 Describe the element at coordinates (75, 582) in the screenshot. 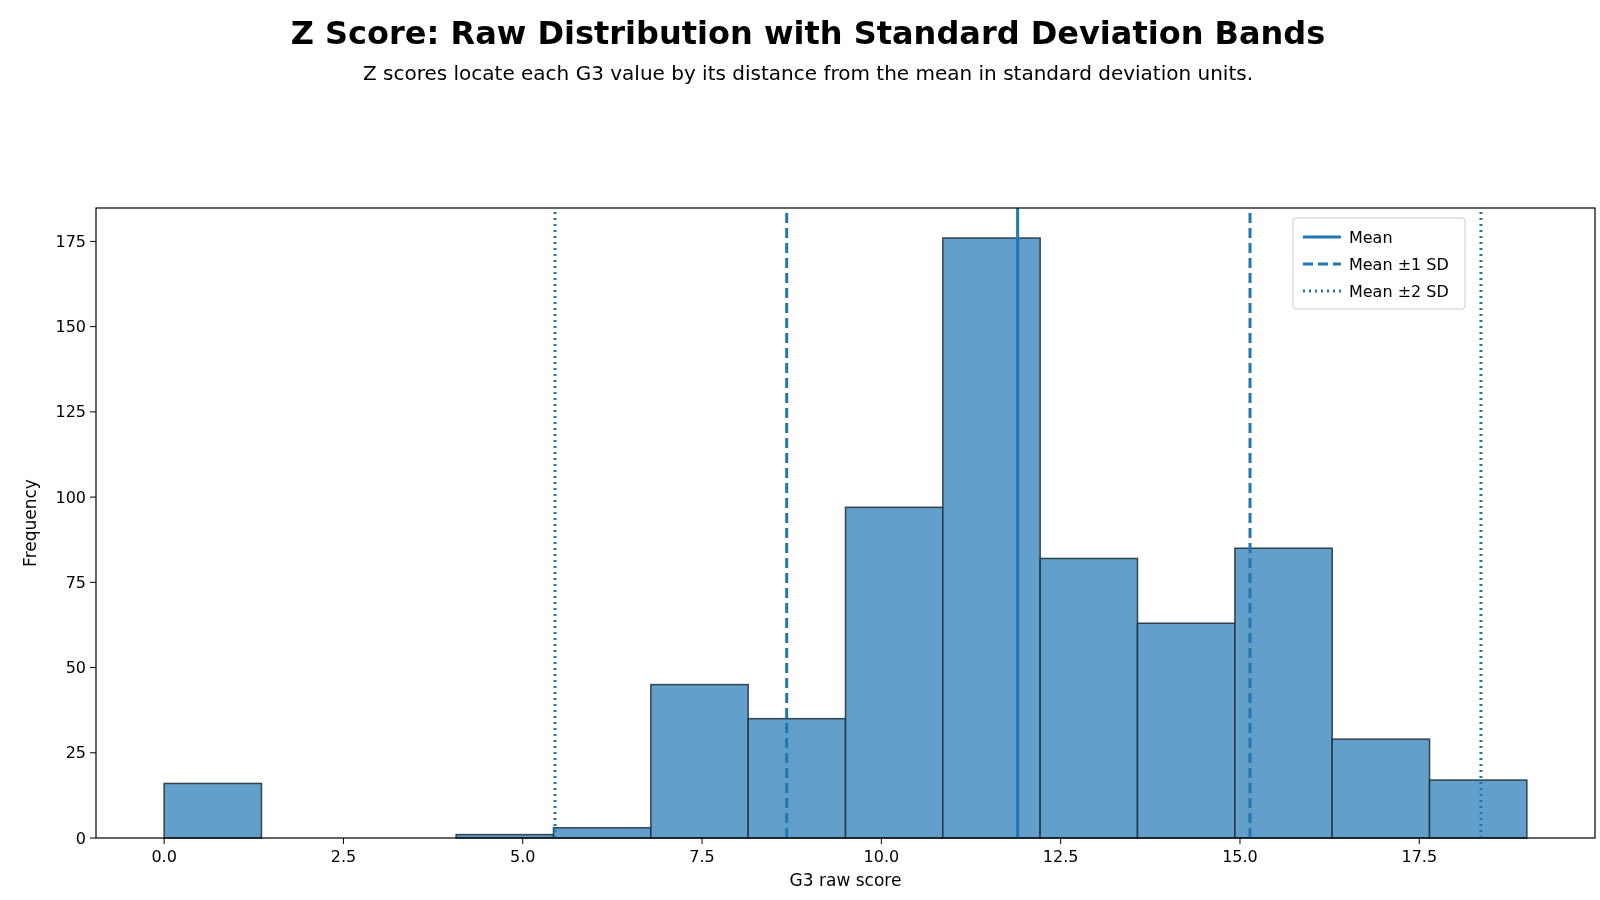

I see `y-tick-label: 75` at that location.